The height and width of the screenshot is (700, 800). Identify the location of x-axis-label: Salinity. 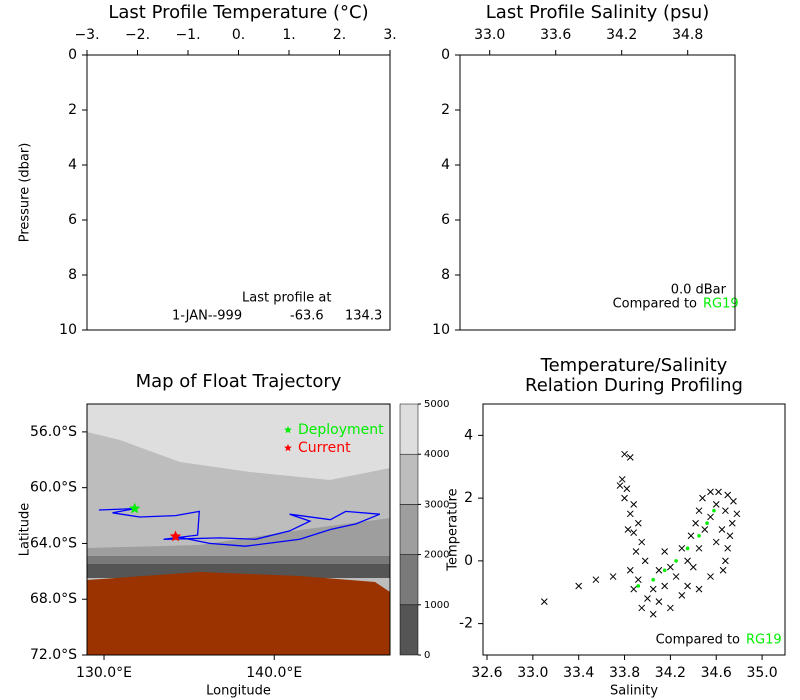
(634, 691).